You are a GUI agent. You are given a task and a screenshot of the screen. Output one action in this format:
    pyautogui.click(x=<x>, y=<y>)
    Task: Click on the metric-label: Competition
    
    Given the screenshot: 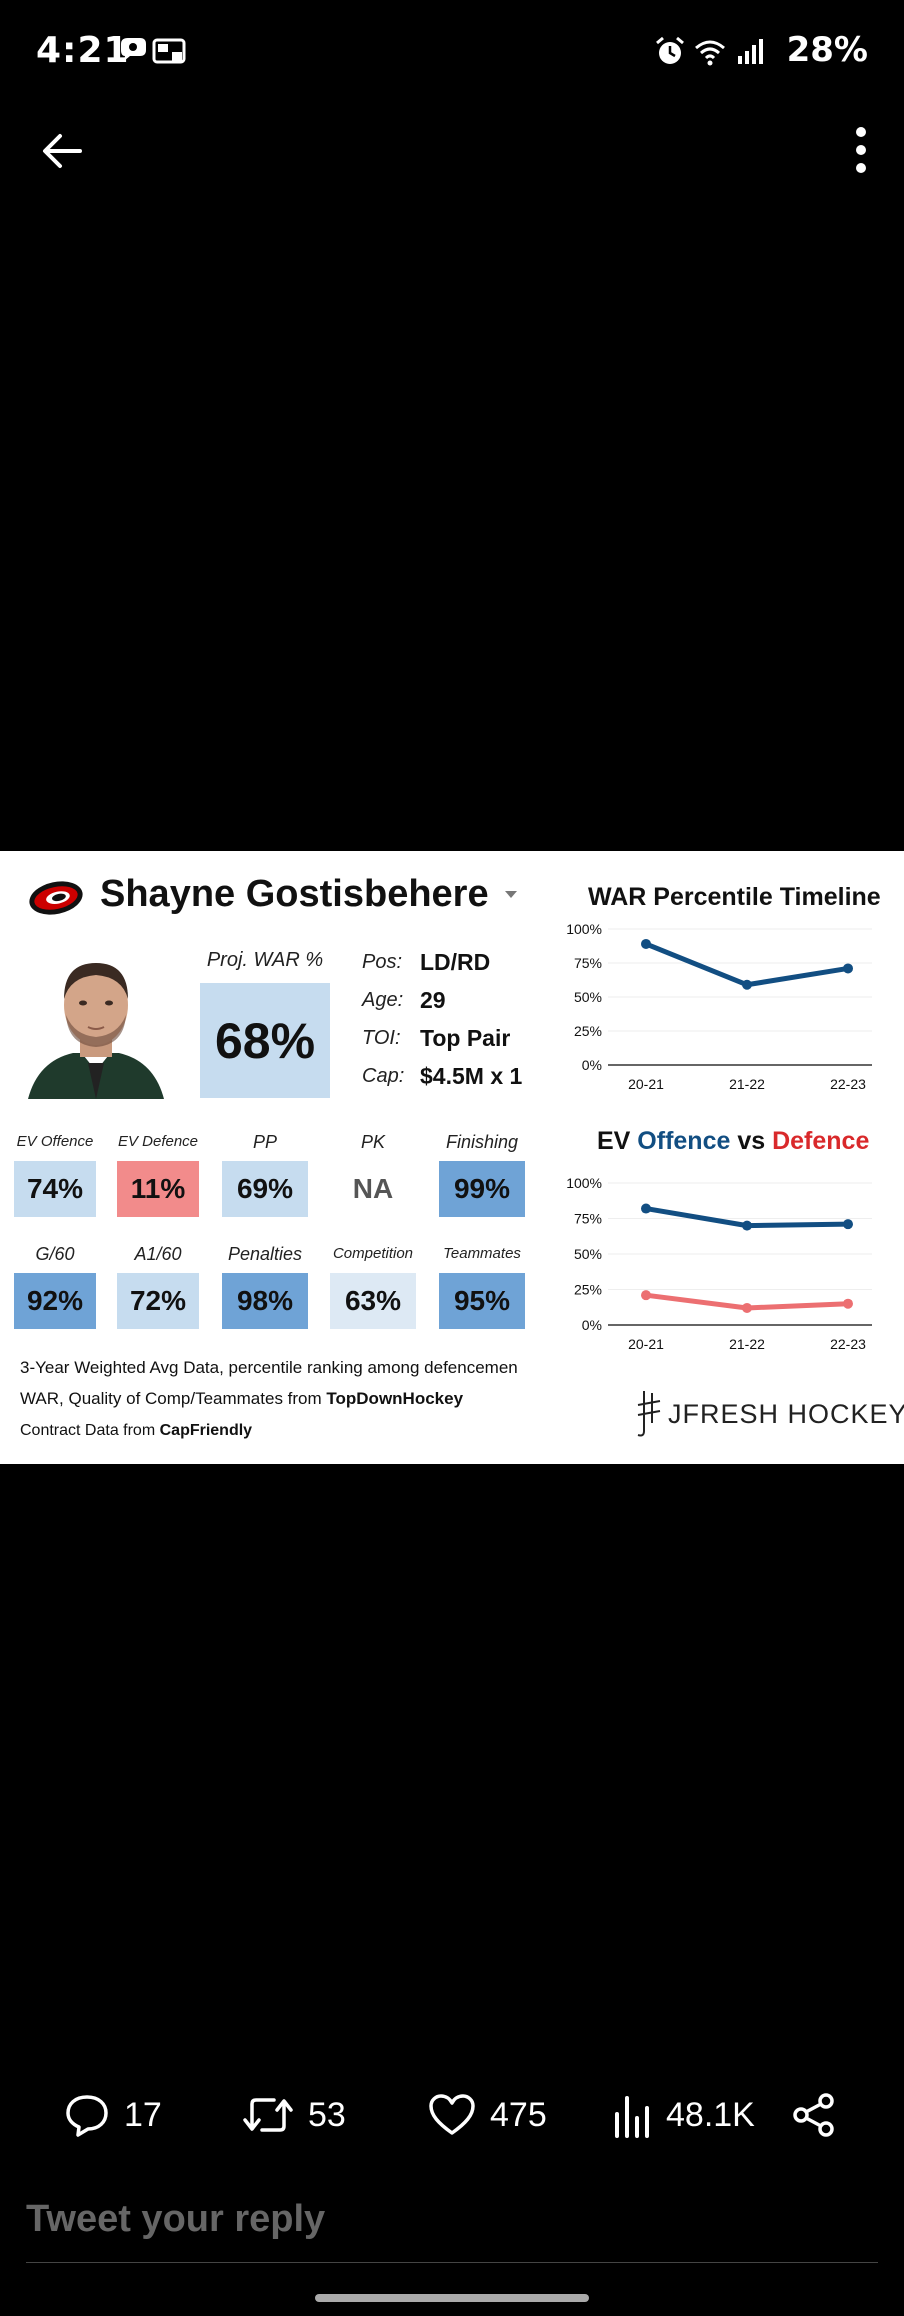 What is the action you would take?
    pyautogui.click(x=373, y=1253)
    